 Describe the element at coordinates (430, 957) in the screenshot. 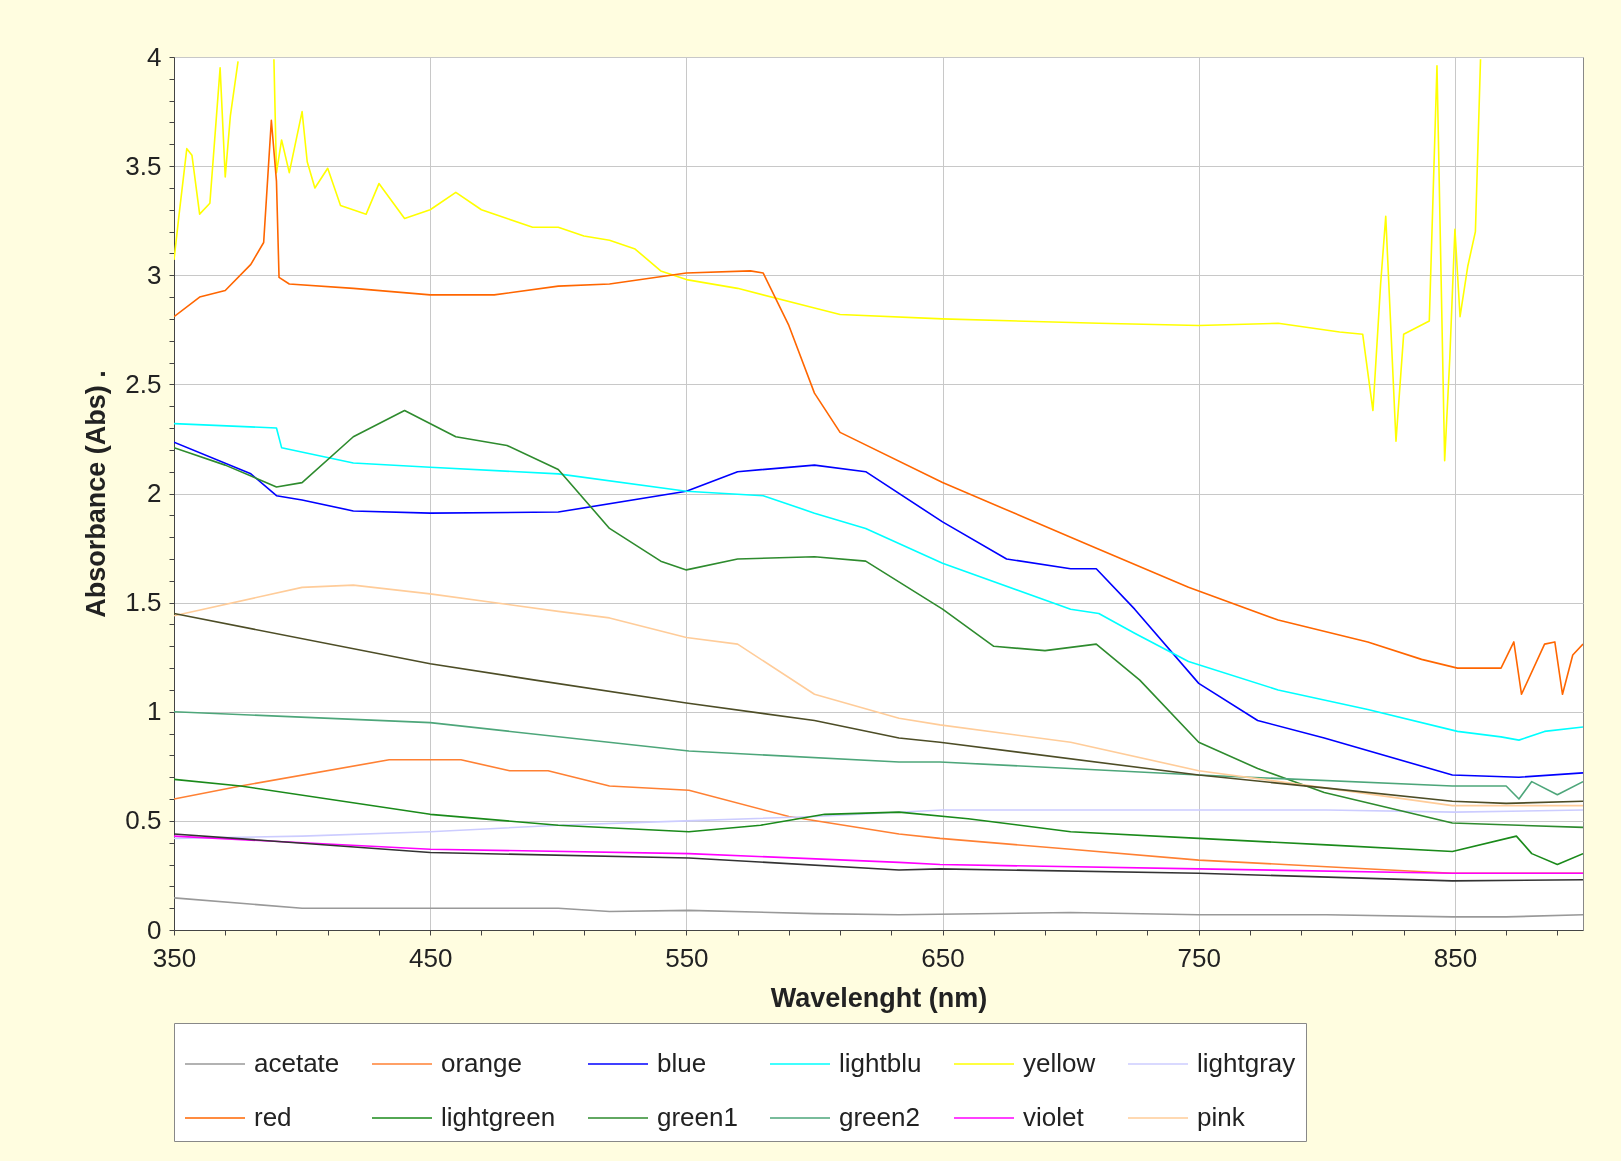

I see `x-tick-label: 450` at that location.